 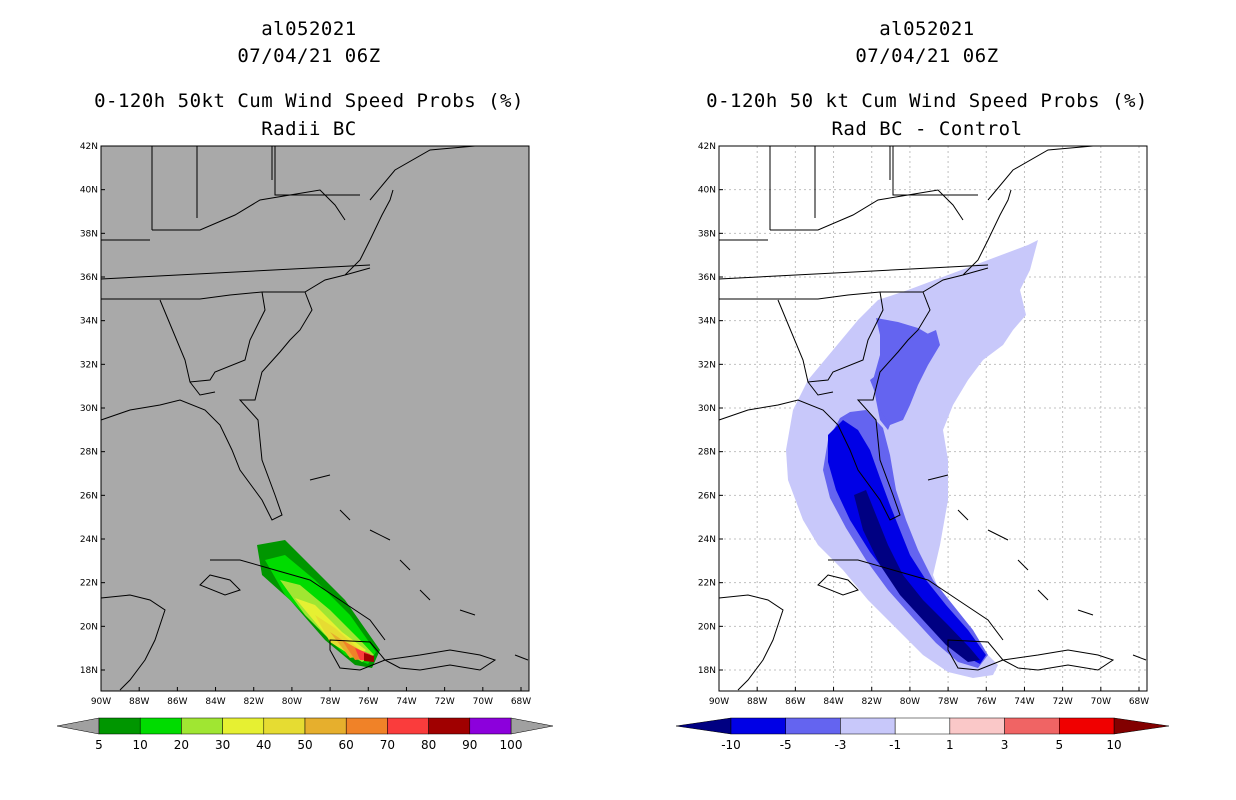 I want to click on colorbar-label: -3, so click(x=840, y=745).